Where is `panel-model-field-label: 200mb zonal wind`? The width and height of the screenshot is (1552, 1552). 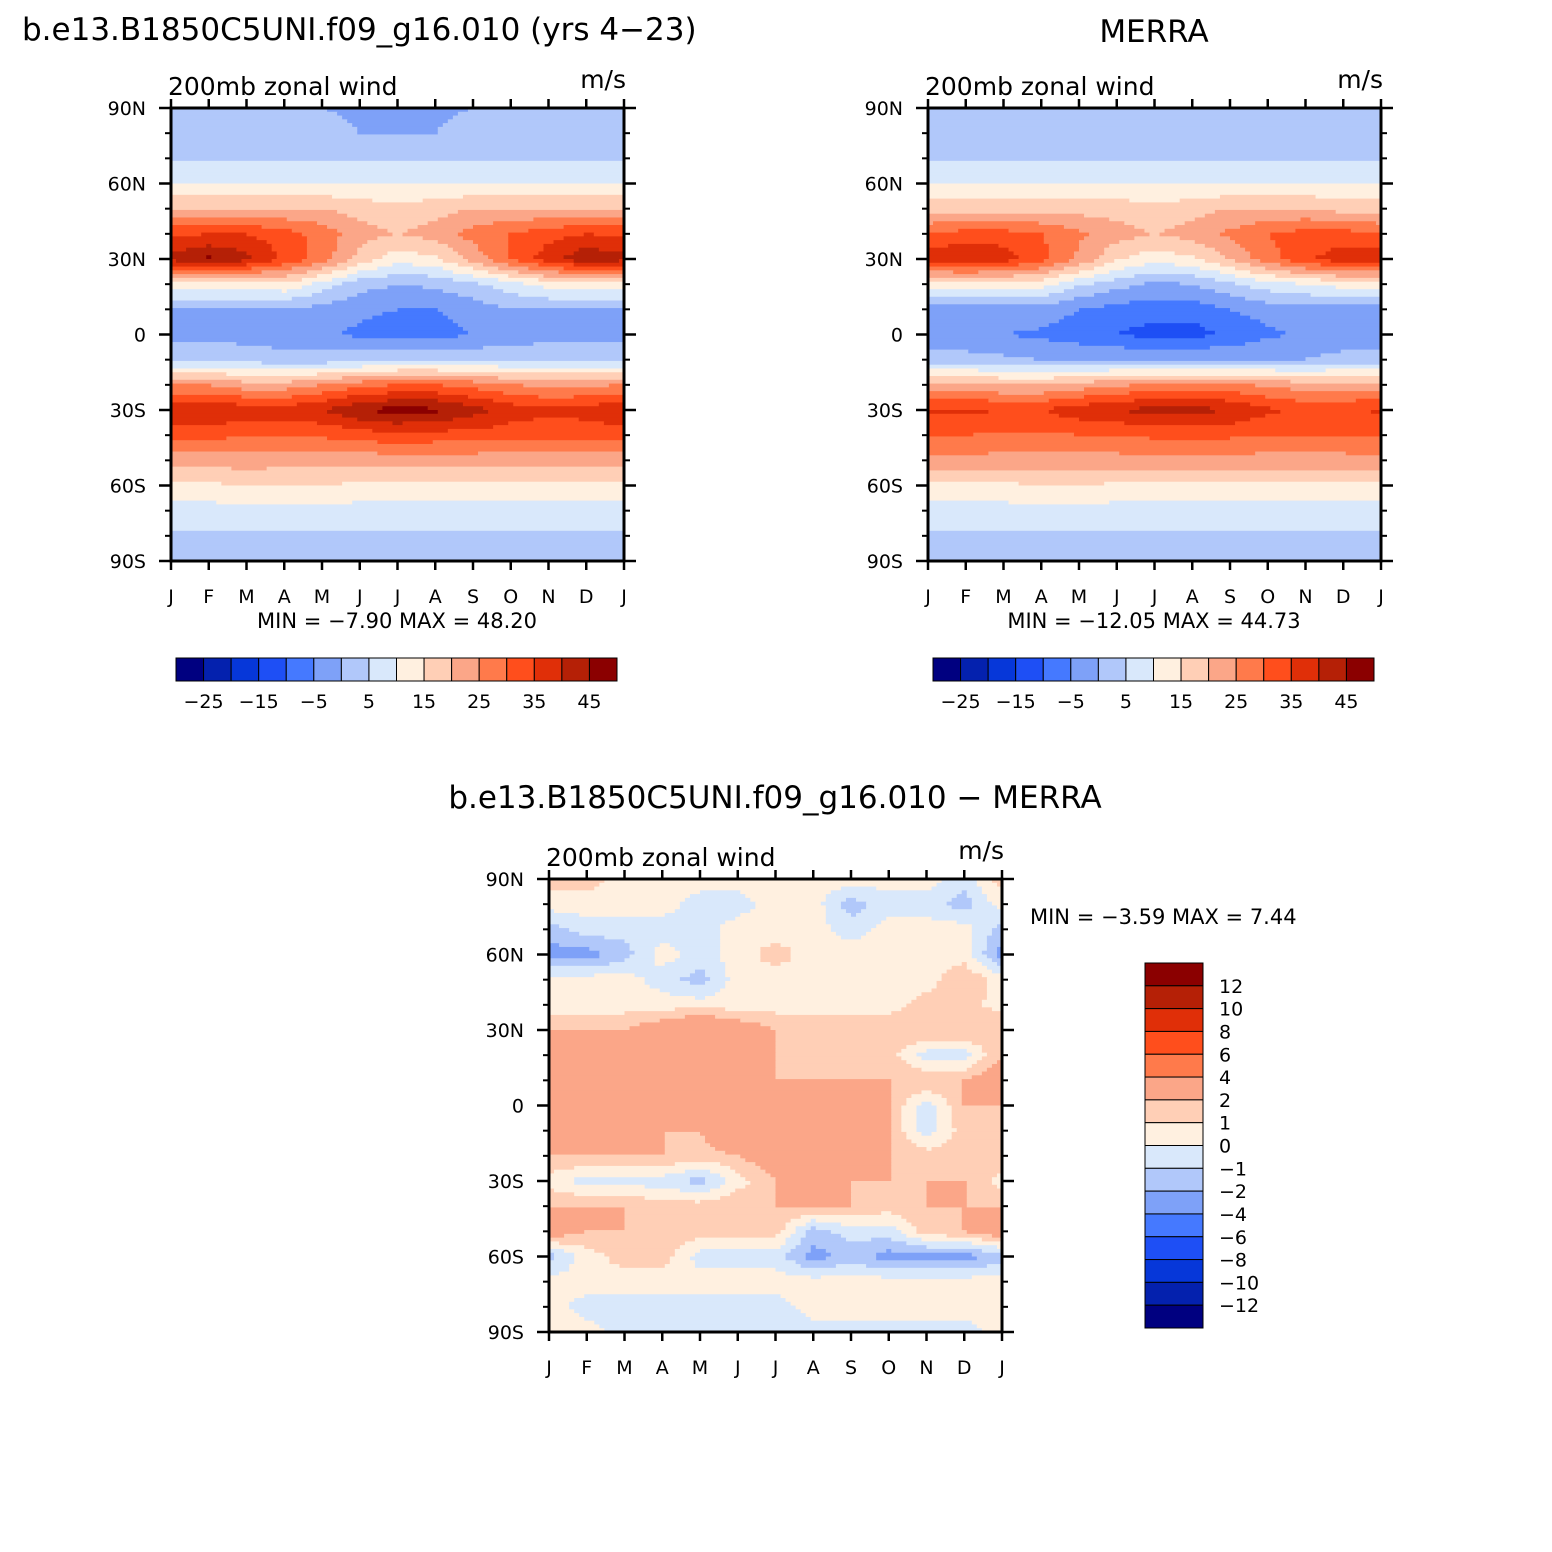
panel-model-field-label: 200mb zonal wind is located at coordinates (282, 86).